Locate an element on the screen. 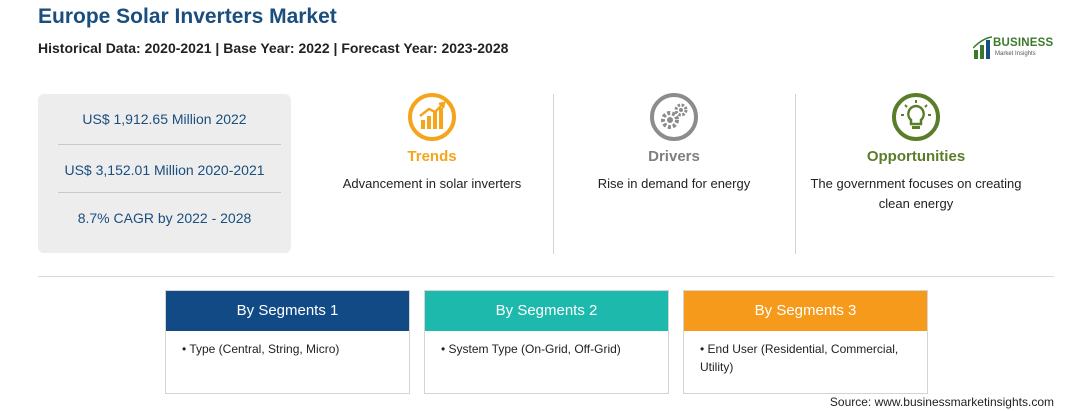  drivers-title: Drivers is located at coordinates (674, 156).